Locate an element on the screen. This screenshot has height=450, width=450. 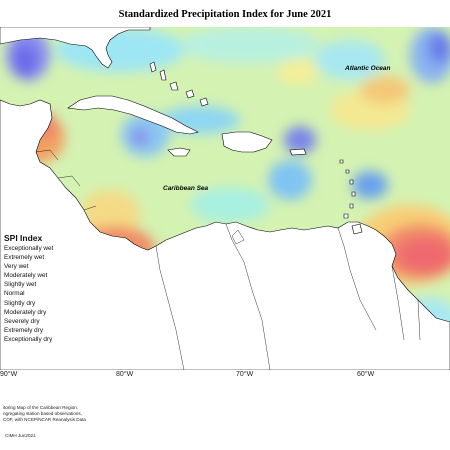
legend-item: Extremely dry is located at coordinates (24, 330).